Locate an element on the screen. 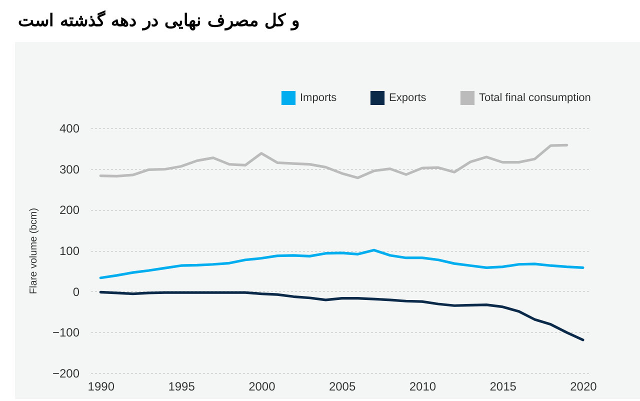  y-tick-label: 100 is located at coordinates (69, 251).